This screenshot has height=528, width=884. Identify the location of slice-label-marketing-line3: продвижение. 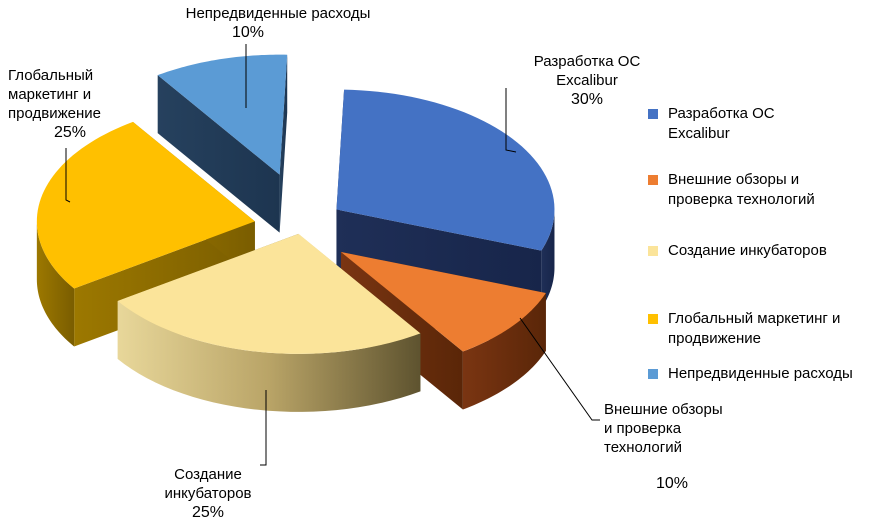
(54, 113).